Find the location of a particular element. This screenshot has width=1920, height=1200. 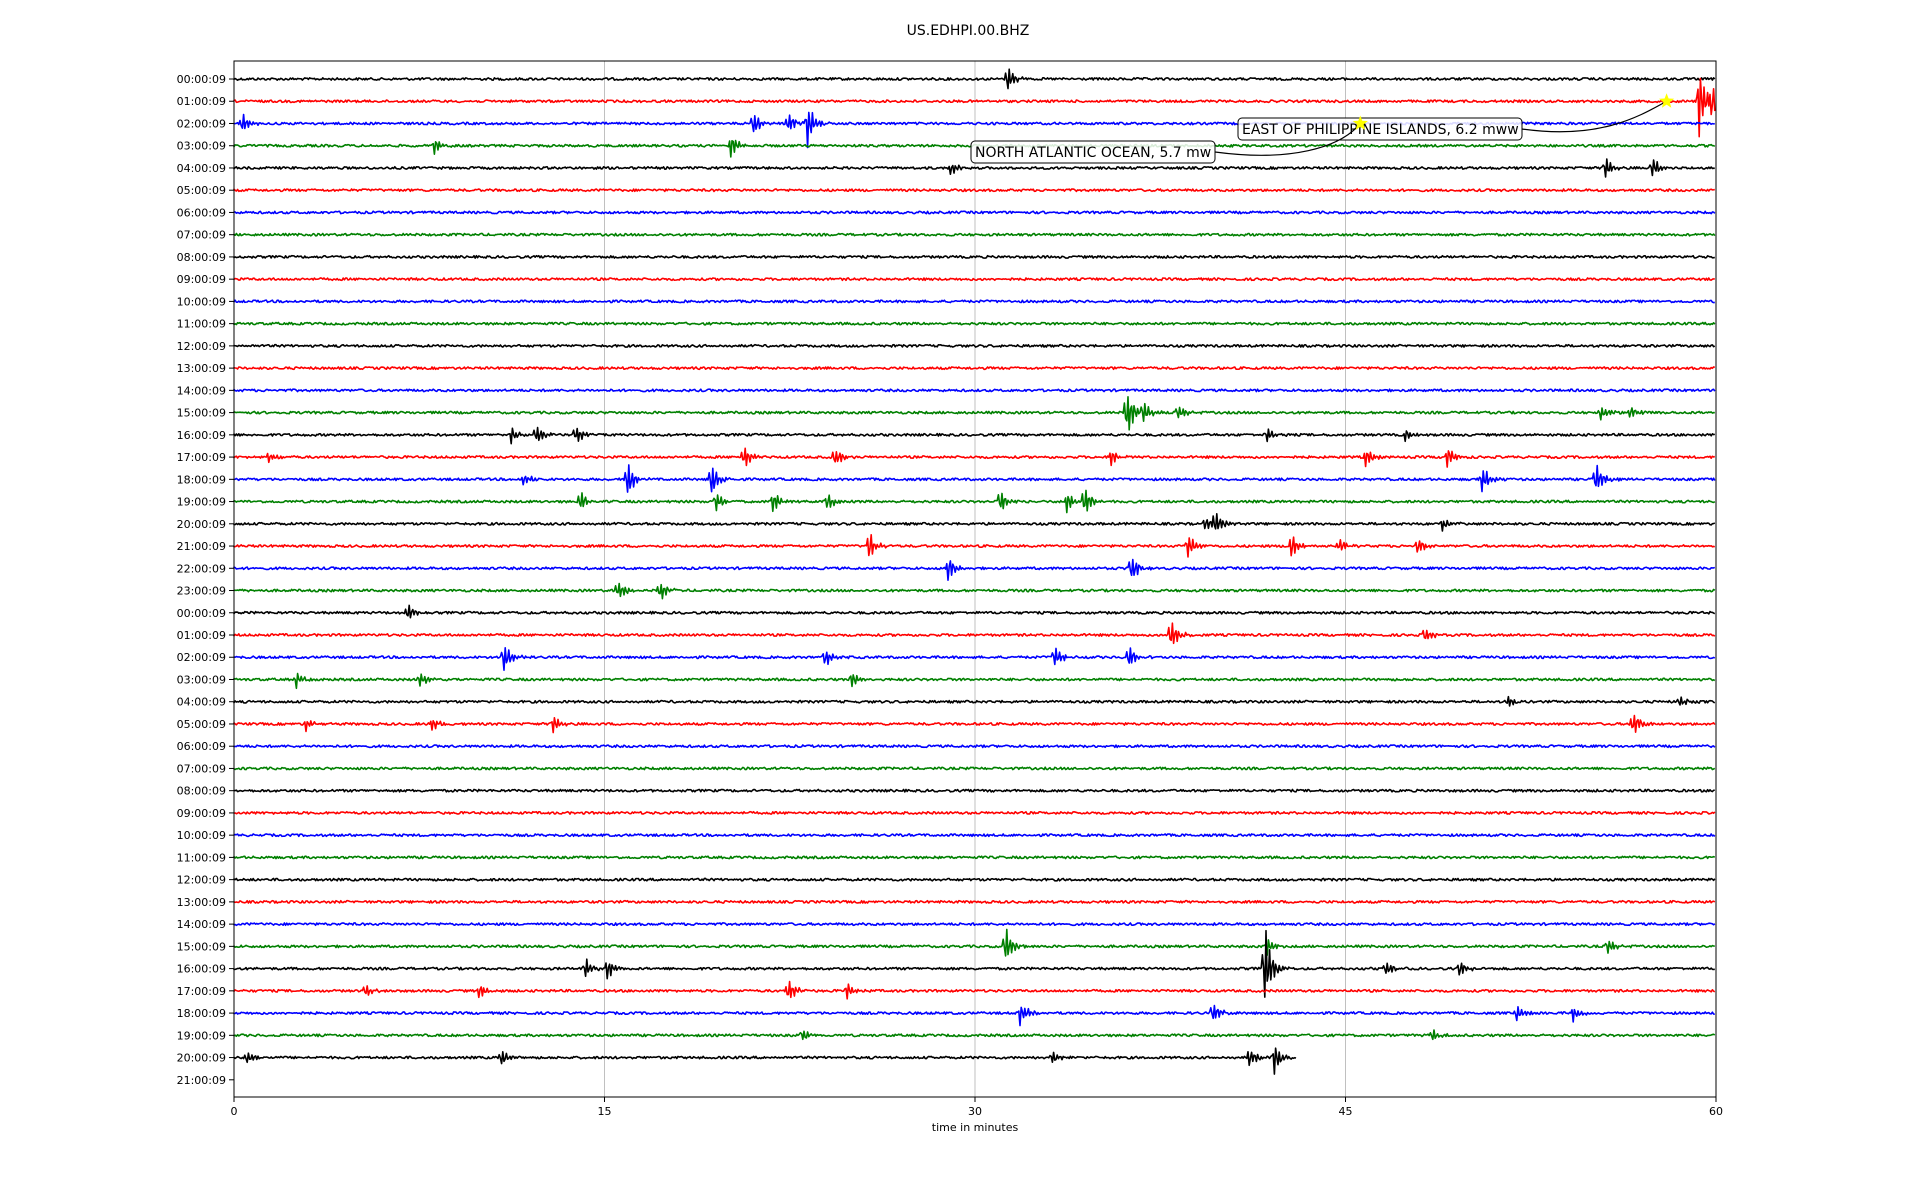

annotation-text: NORTH ATLANTIC OCEAN, 5.7 mw is located at coordinates (1093, 153).